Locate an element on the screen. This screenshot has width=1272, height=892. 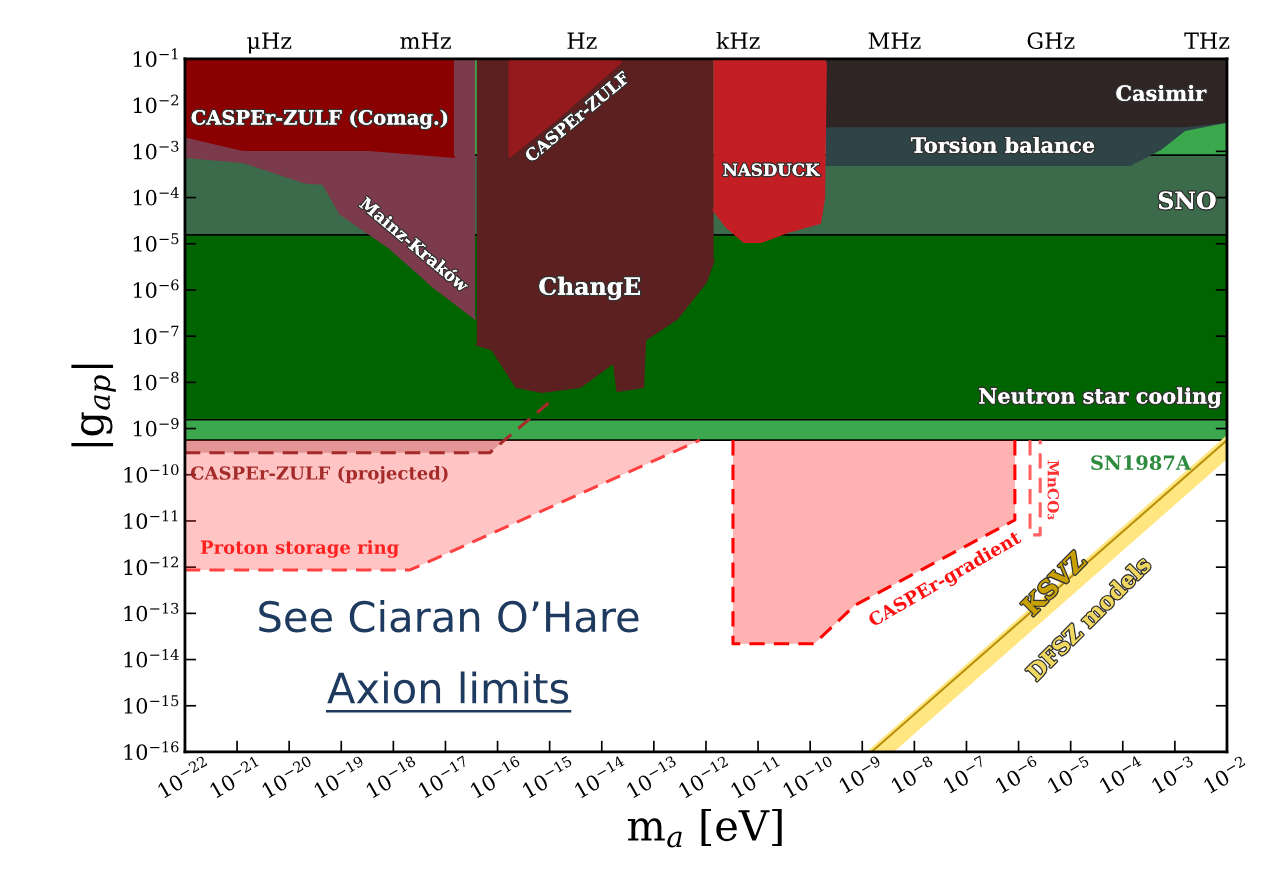
annotation: ChangE is located at coordinates (590, 288).